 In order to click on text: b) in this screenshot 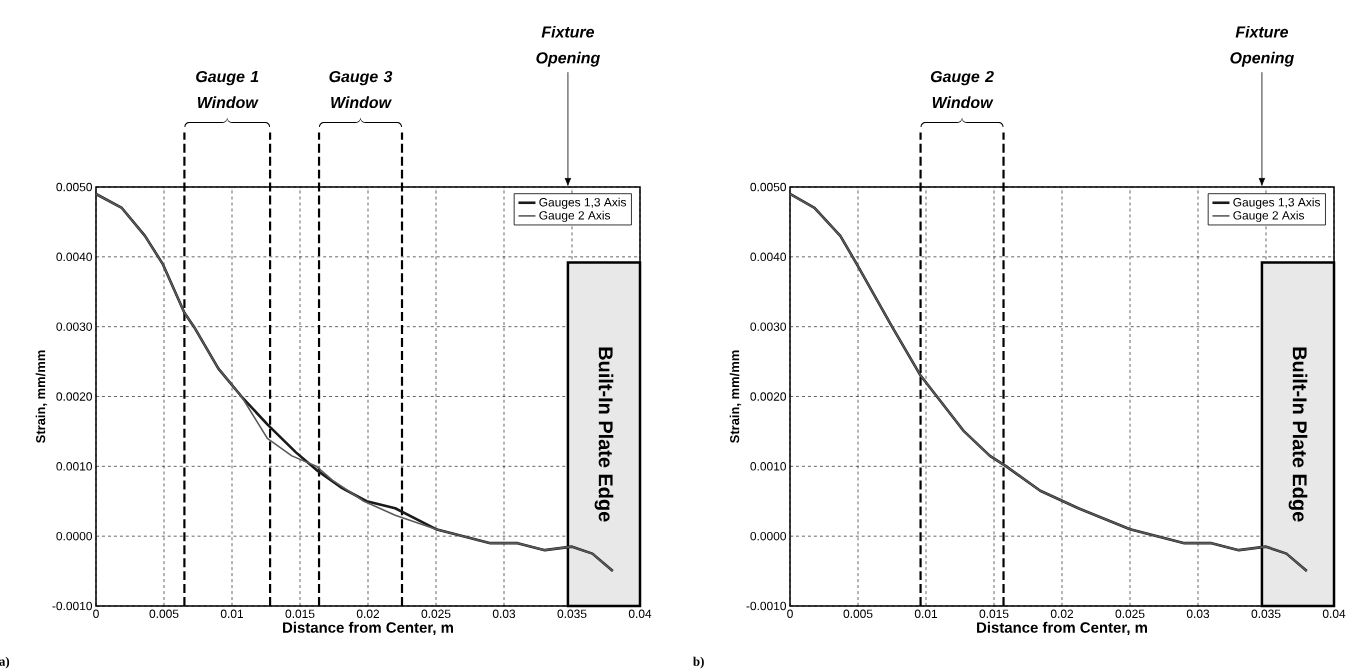, I will do `click(698, 662)`.